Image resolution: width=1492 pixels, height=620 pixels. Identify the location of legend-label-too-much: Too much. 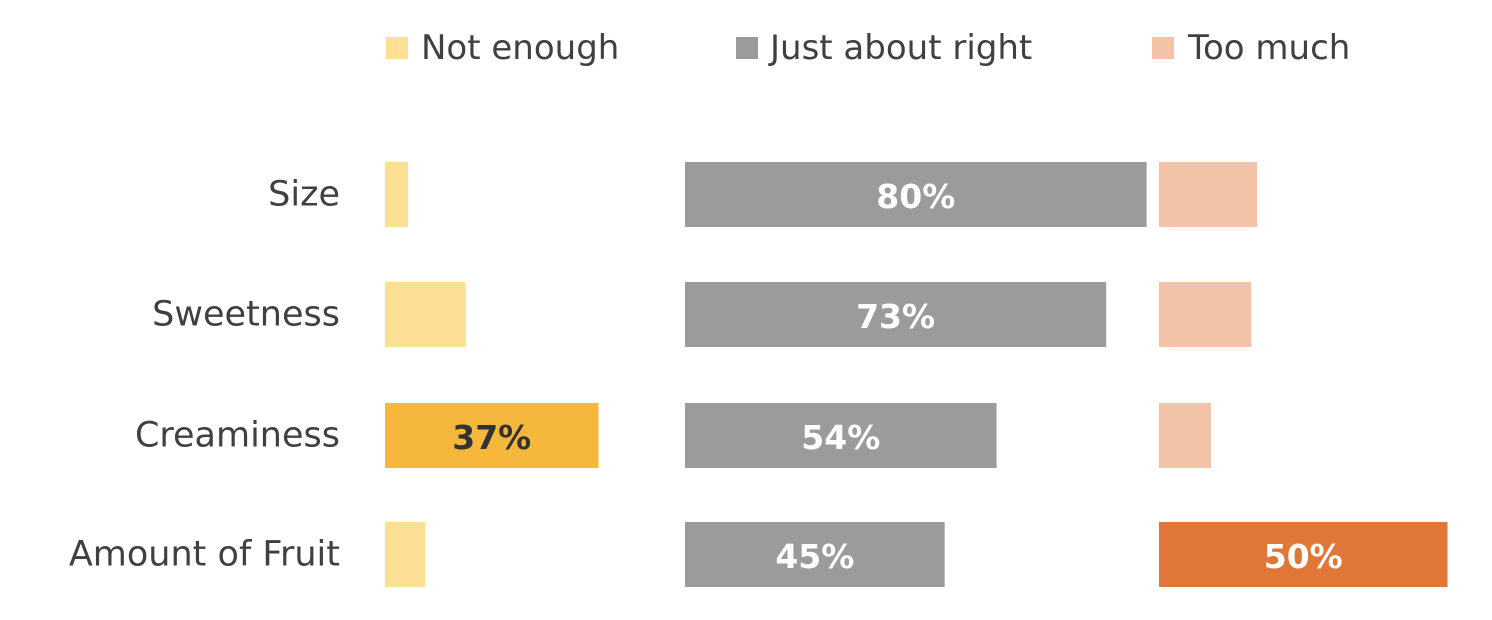
(1268, 48).